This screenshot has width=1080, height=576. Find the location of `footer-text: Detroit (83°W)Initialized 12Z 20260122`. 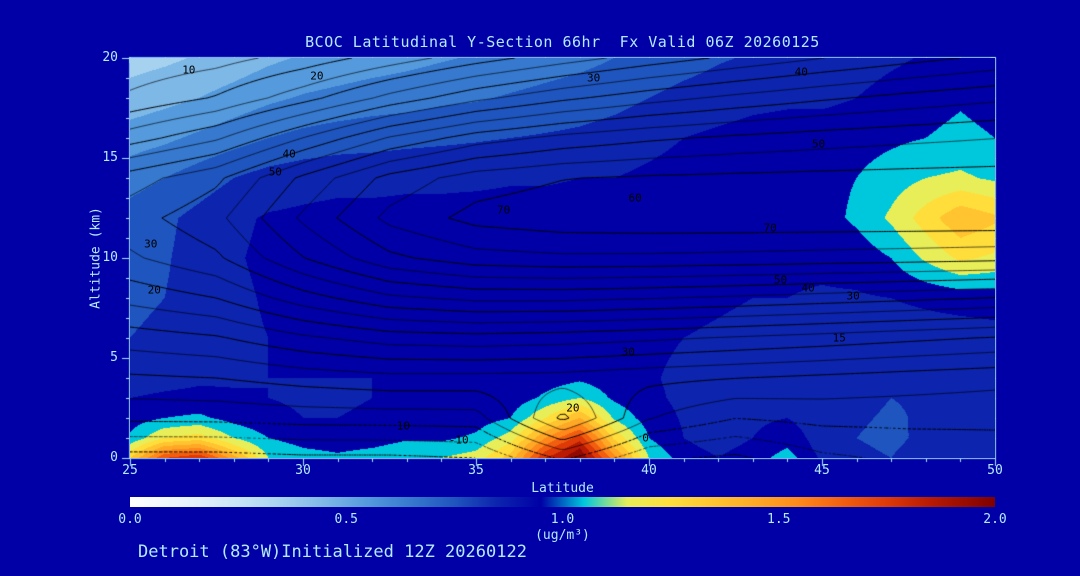

footer-text: Detroit (83°W)Initialized 12Z 20260122 is located at coordinates (332, 552).